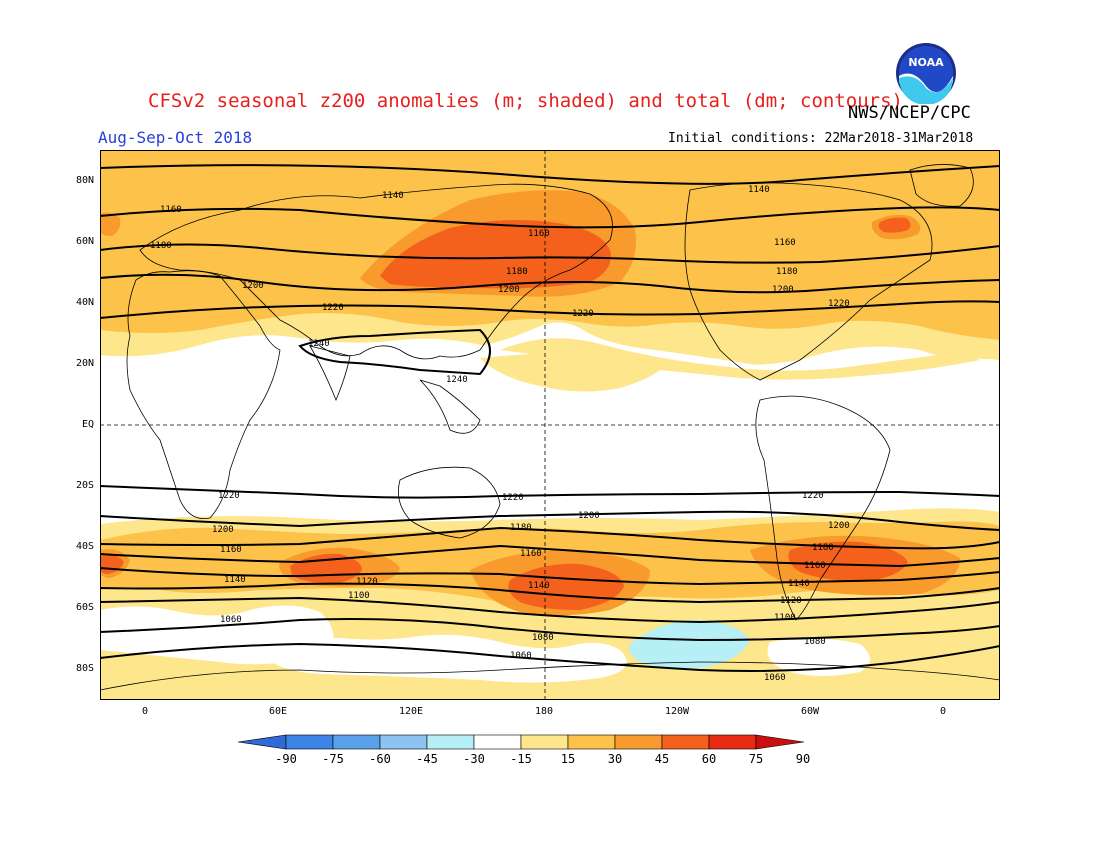 This screenshot has height=850, width=1100. Describe the element at coordinates (894, 225) in the screenshot. I see `nh-shade-60-atl` at that location.